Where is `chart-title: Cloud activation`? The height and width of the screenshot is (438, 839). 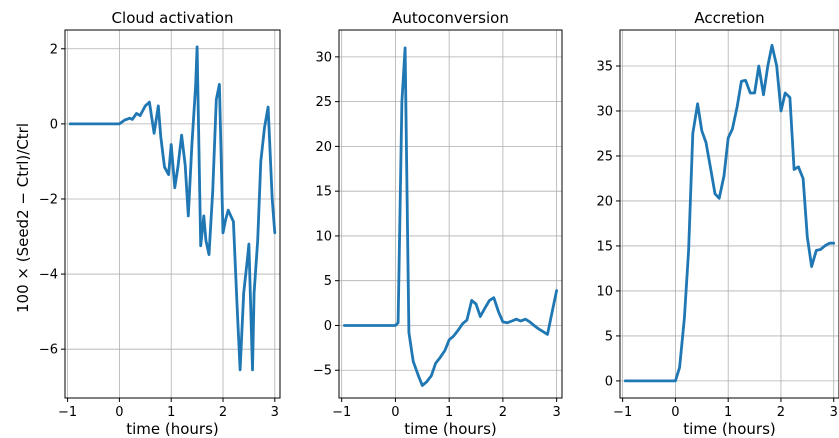
chart-title: Cloud activation is located at coordinates (173, 18).